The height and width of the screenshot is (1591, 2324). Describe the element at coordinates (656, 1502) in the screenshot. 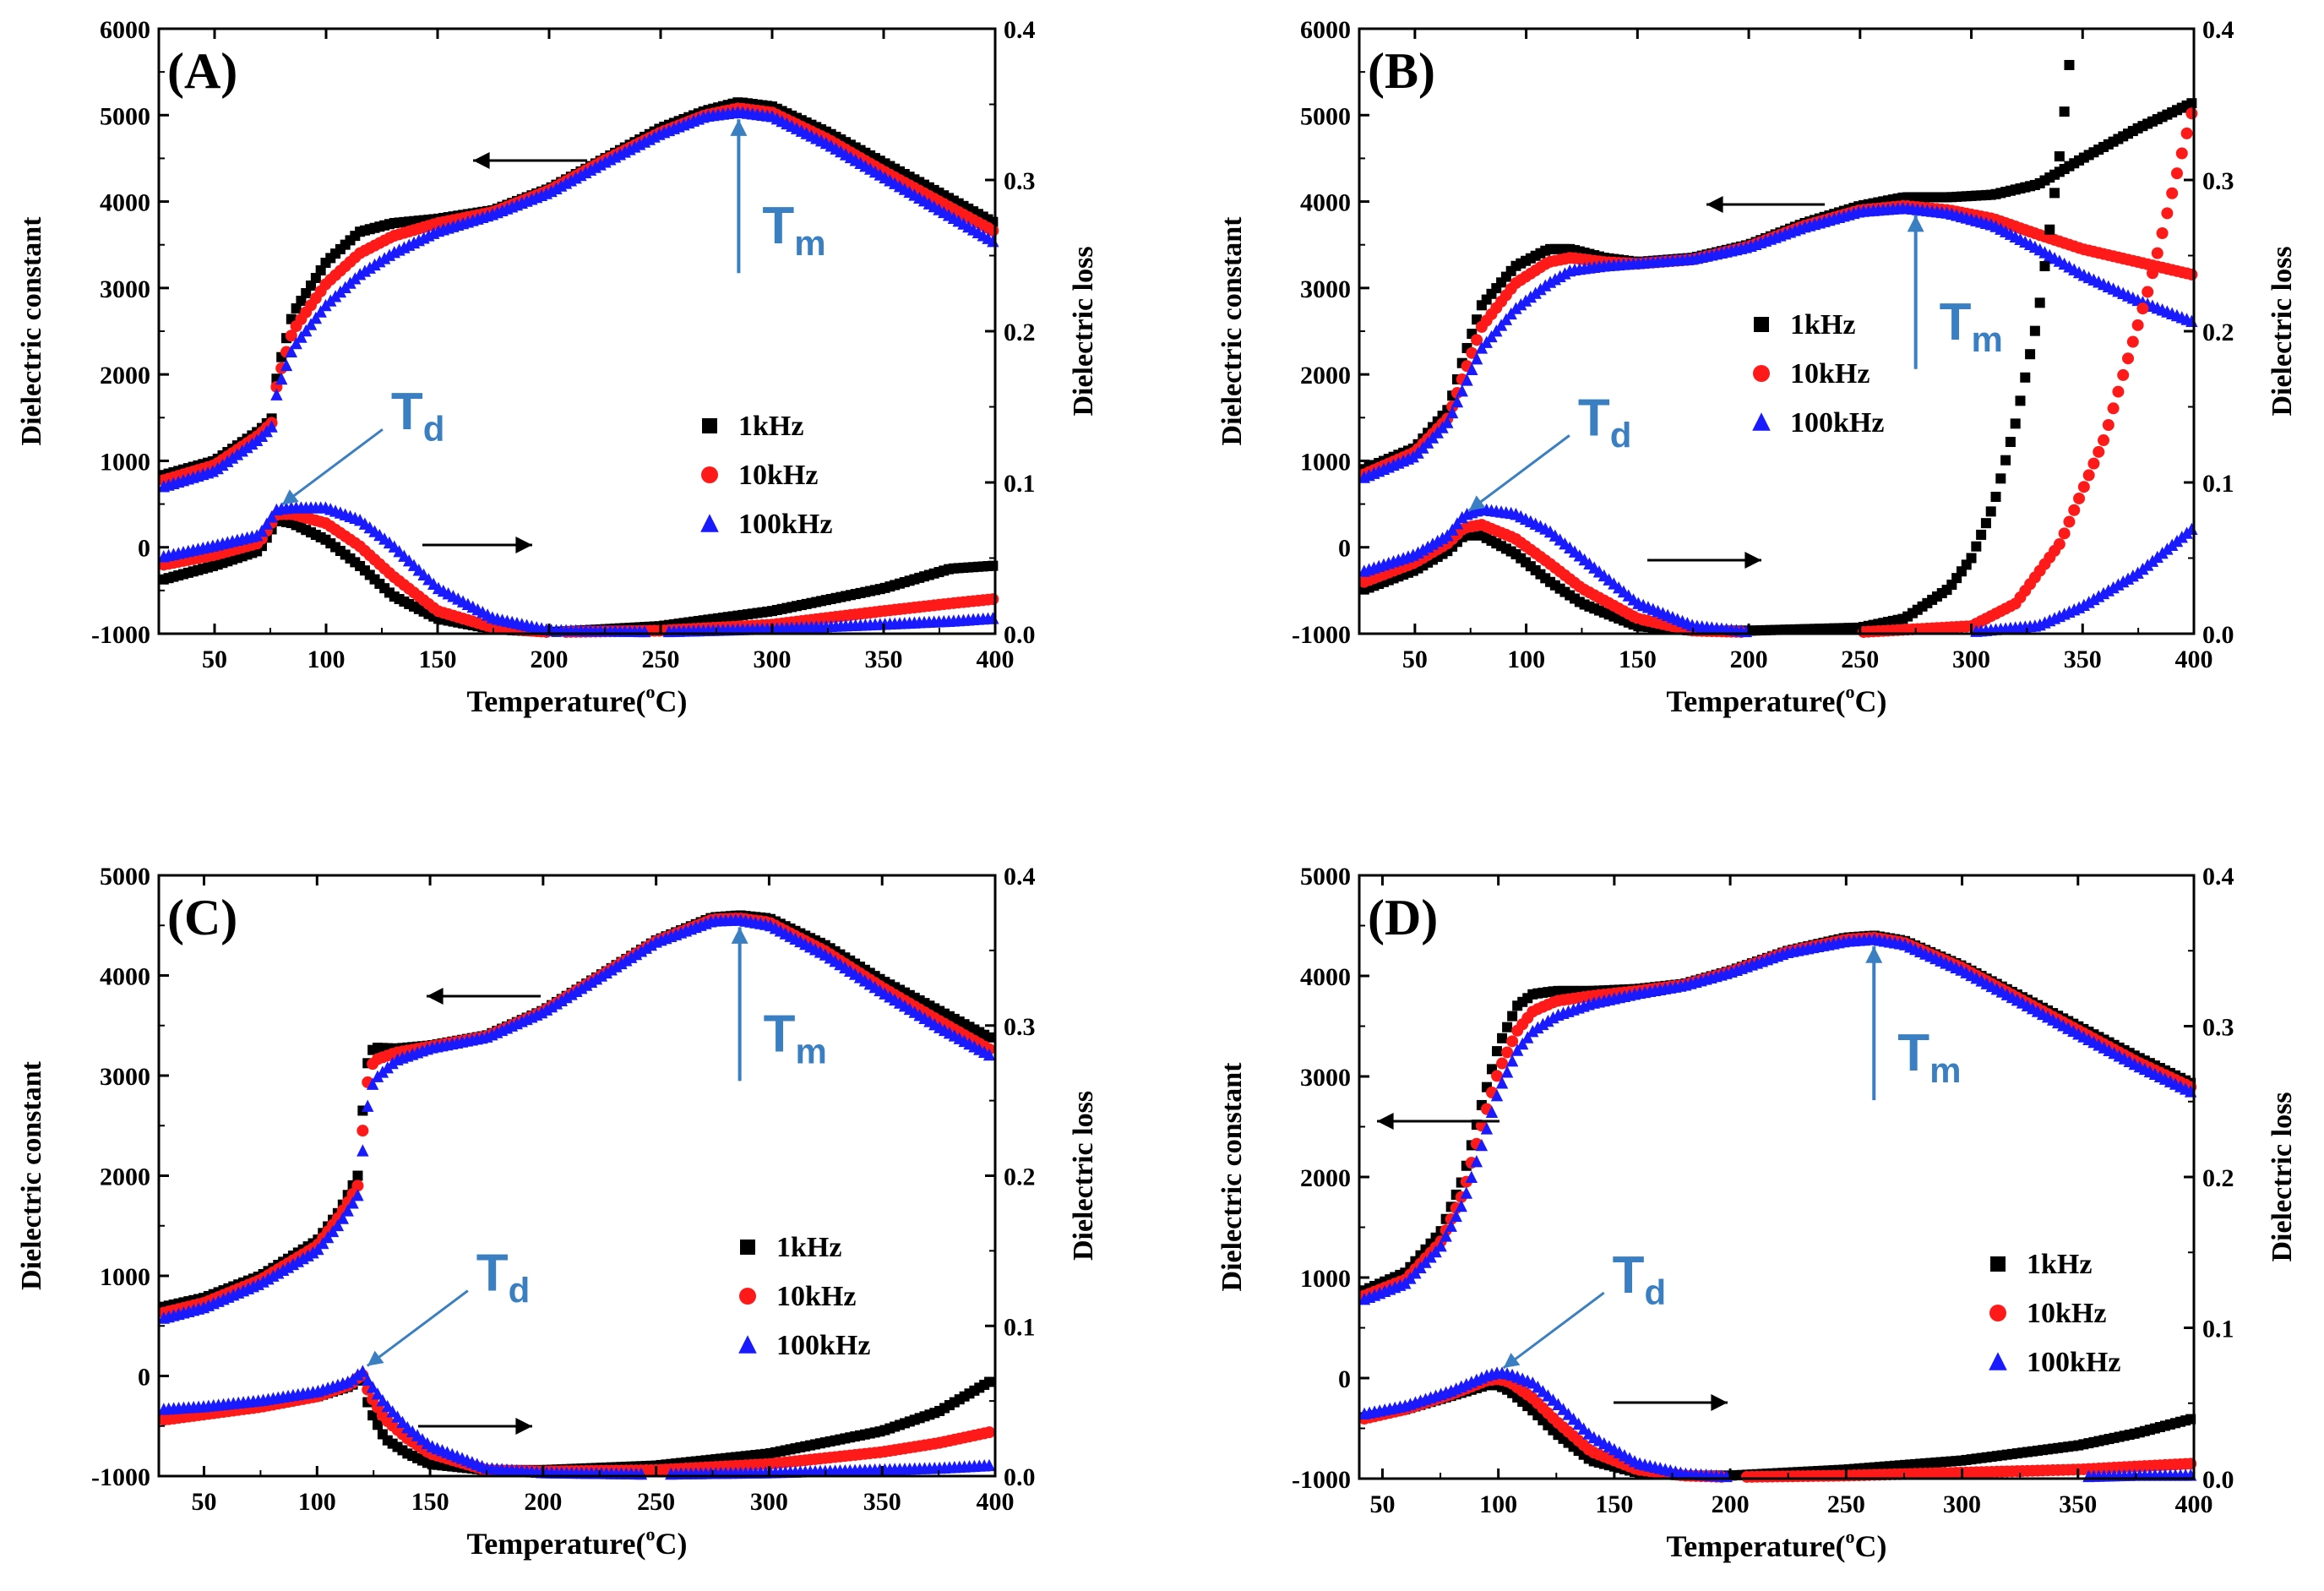

I see `x-tick-label: 250` at that location.